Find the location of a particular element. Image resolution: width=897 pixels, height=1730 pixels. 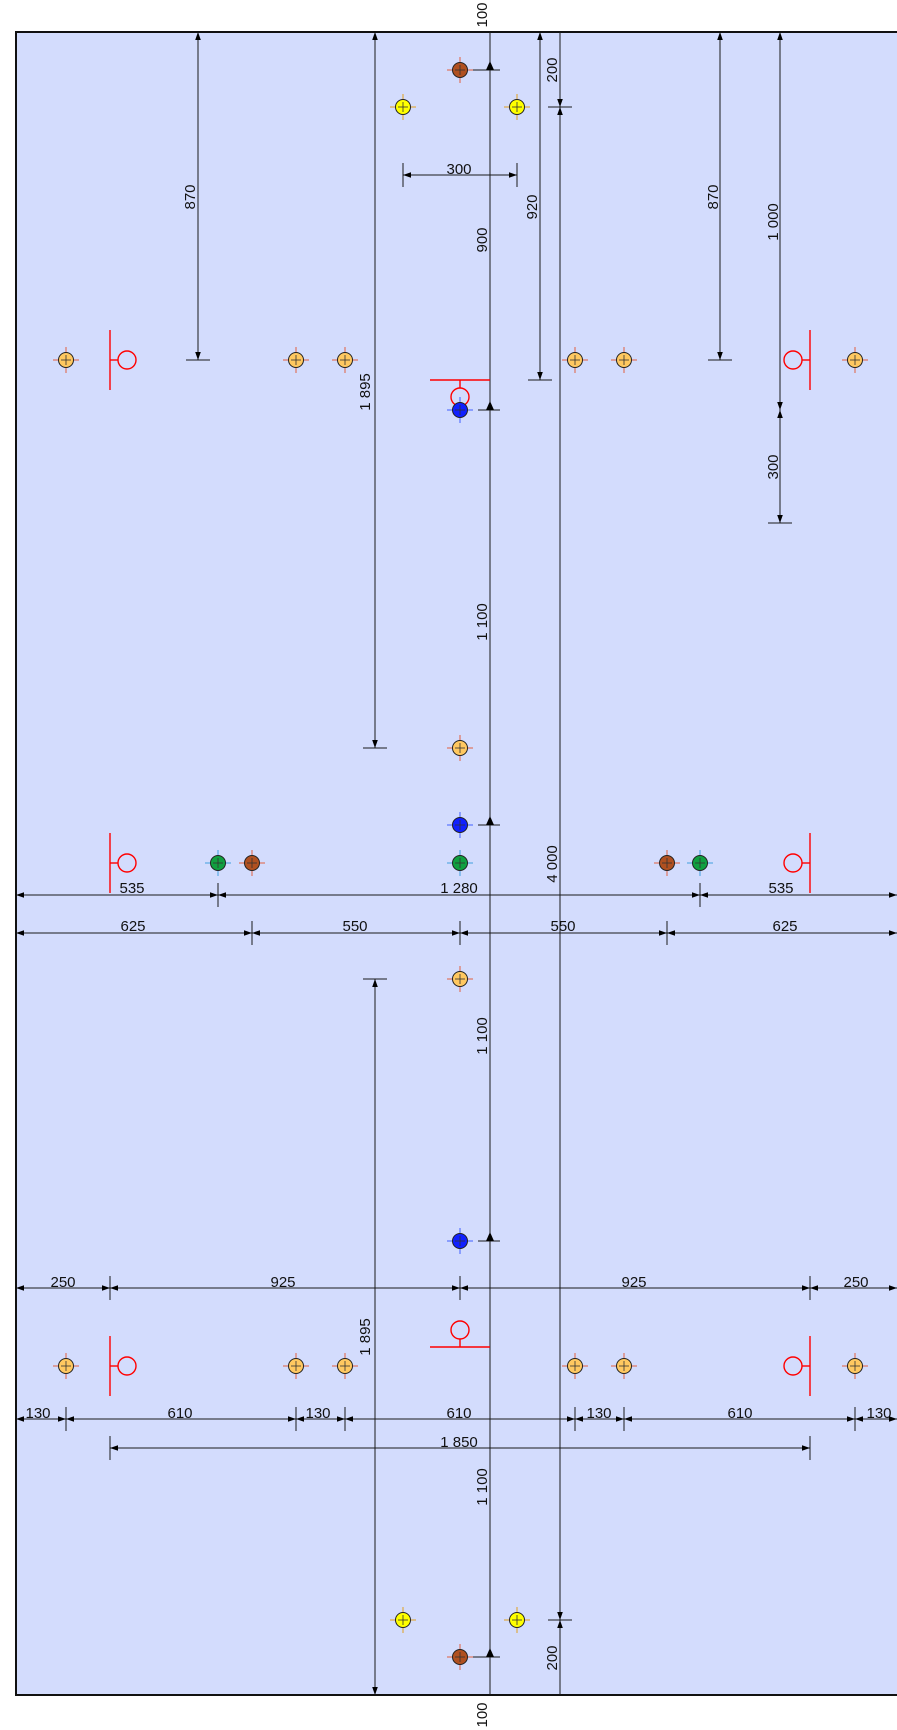

dim-label-h-250-right: 250 is located at coordinates (855, 1282).